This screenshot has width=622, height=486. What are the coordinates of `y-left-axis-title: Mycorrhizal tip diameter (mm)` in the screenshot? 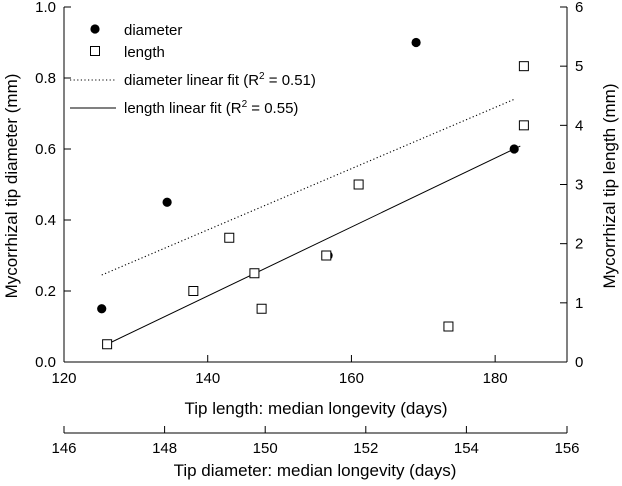 It's located at (11, 186).